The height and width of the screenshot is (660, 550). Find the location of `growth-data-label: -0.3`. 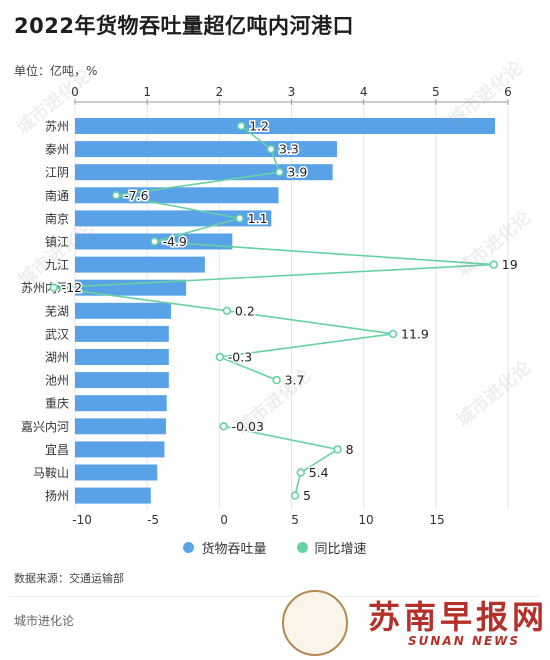

growth-data-label: -0.3 is located at coordinates (240, 357).